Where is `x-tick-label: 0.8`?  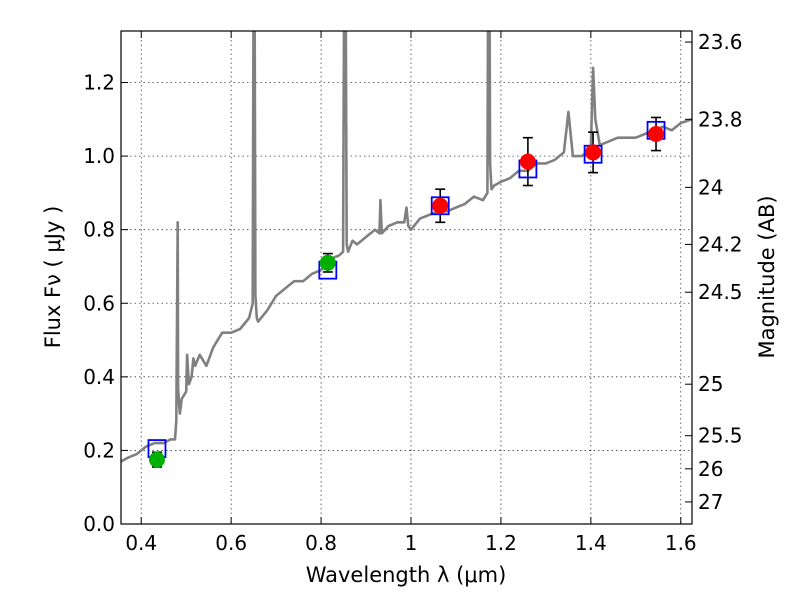
x-tick-label: 0.8 is located at coordinates (321, 543).